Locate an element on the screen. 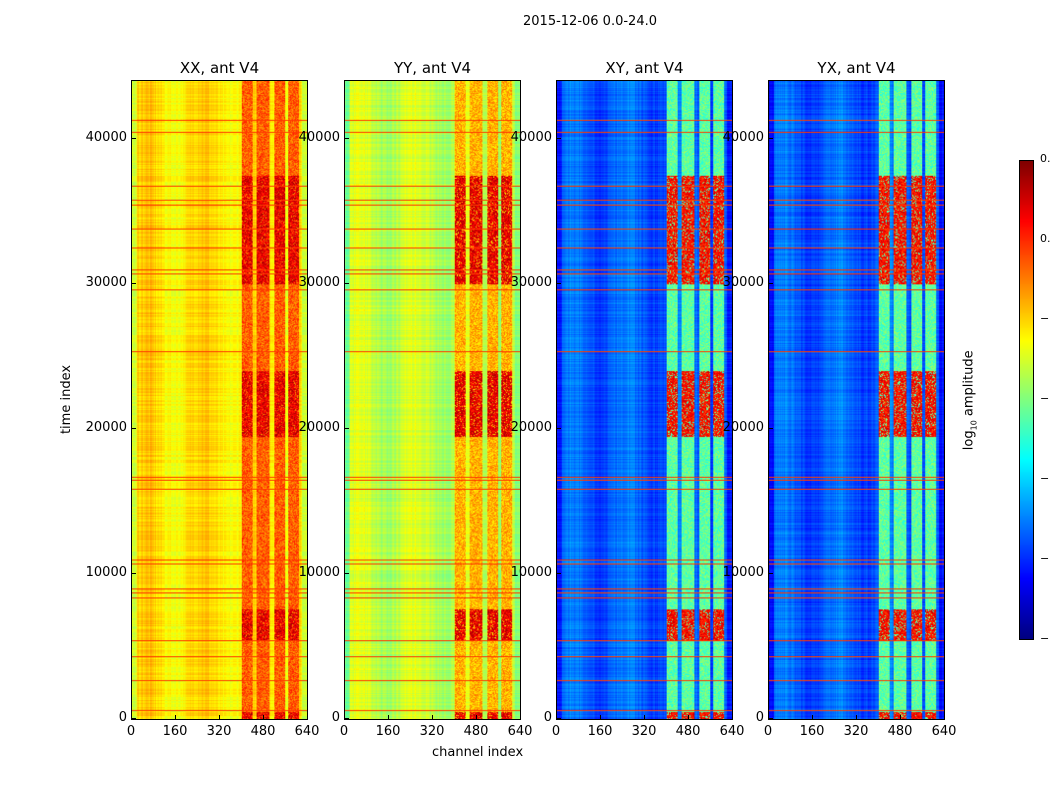 The height and width of the screenshot is (800, 1050). x-axis-label: channel index is located at coordinates (478, 752).